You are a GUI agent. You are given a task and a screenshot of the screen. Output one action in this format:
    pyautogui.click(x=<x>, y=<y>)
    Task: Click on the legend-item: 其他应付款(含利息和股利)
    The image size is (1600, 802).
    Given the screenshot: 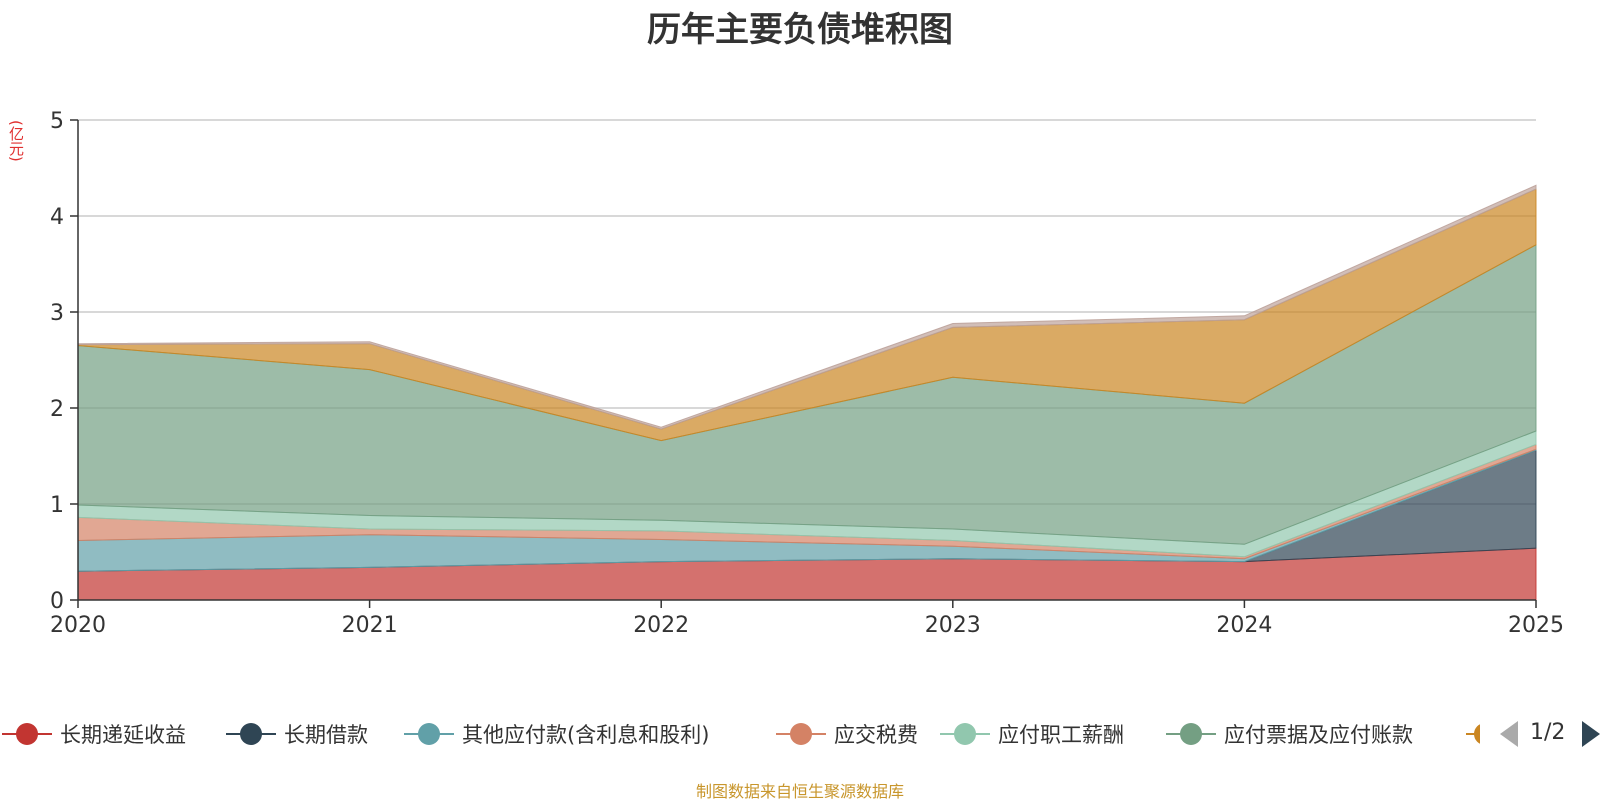 What is the action you would take?
    pyautogui.click(x=556, y=734)
    